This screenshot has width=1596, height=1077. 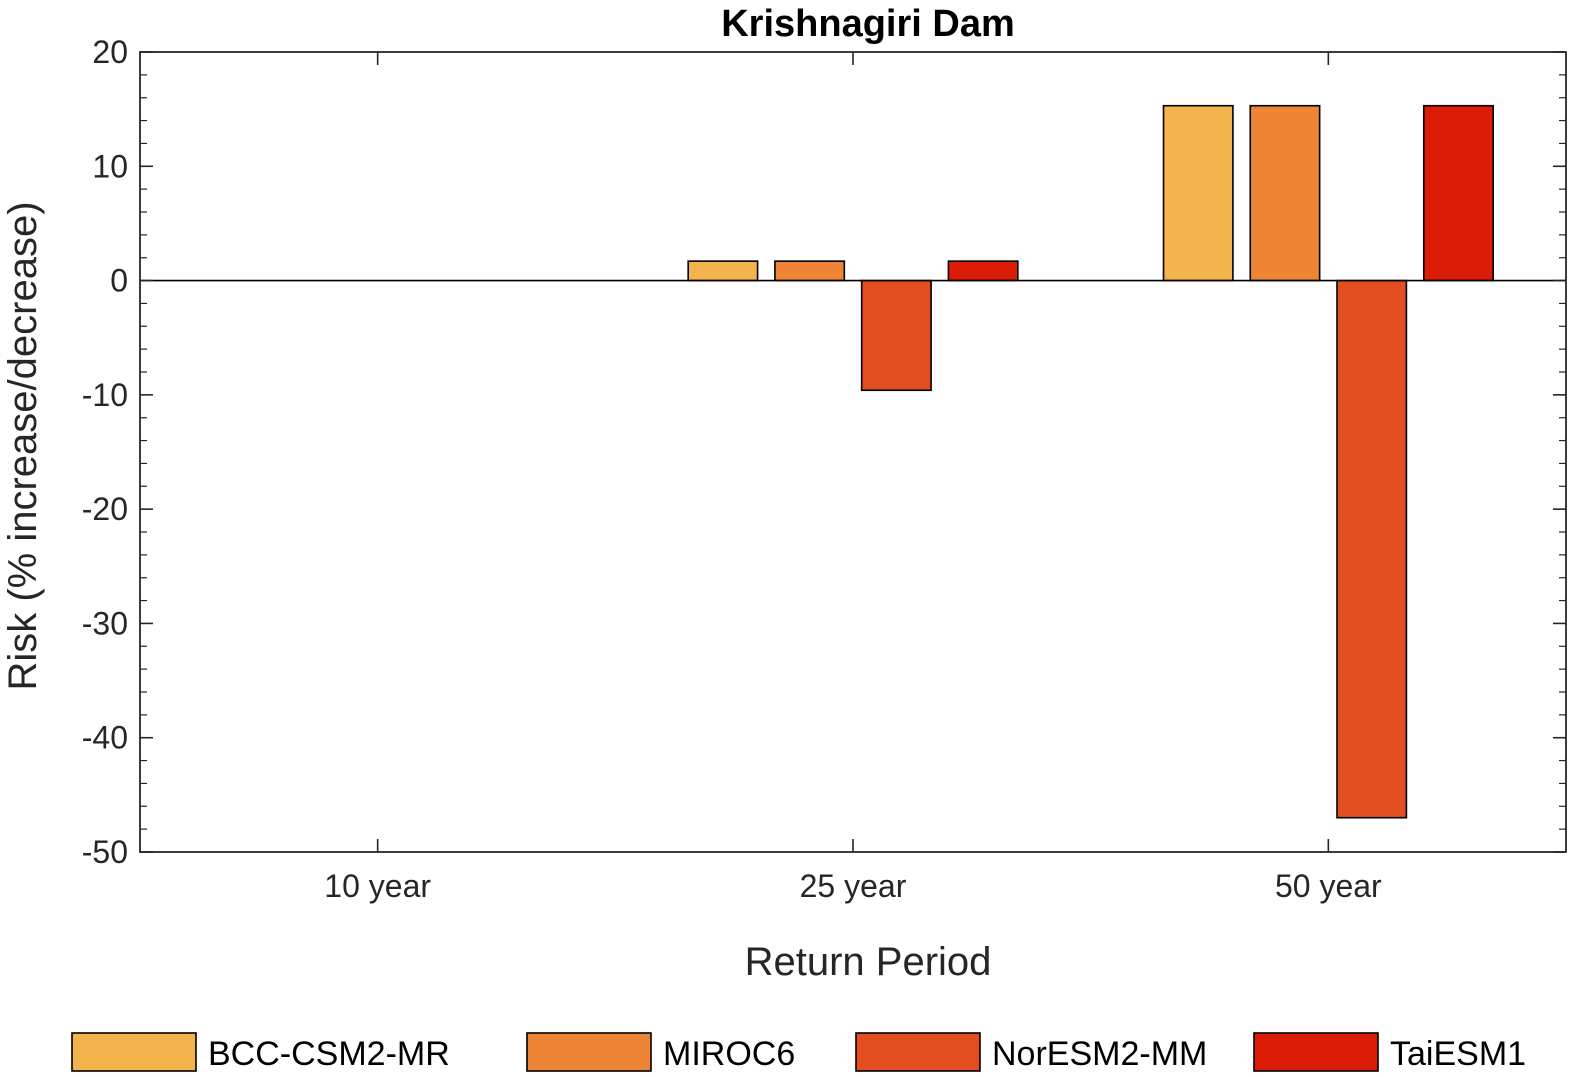 What do you see at coordinates (110, 52) in the screenshot?
I see `y-tick-label: 20` at bounding box center [110, 52].